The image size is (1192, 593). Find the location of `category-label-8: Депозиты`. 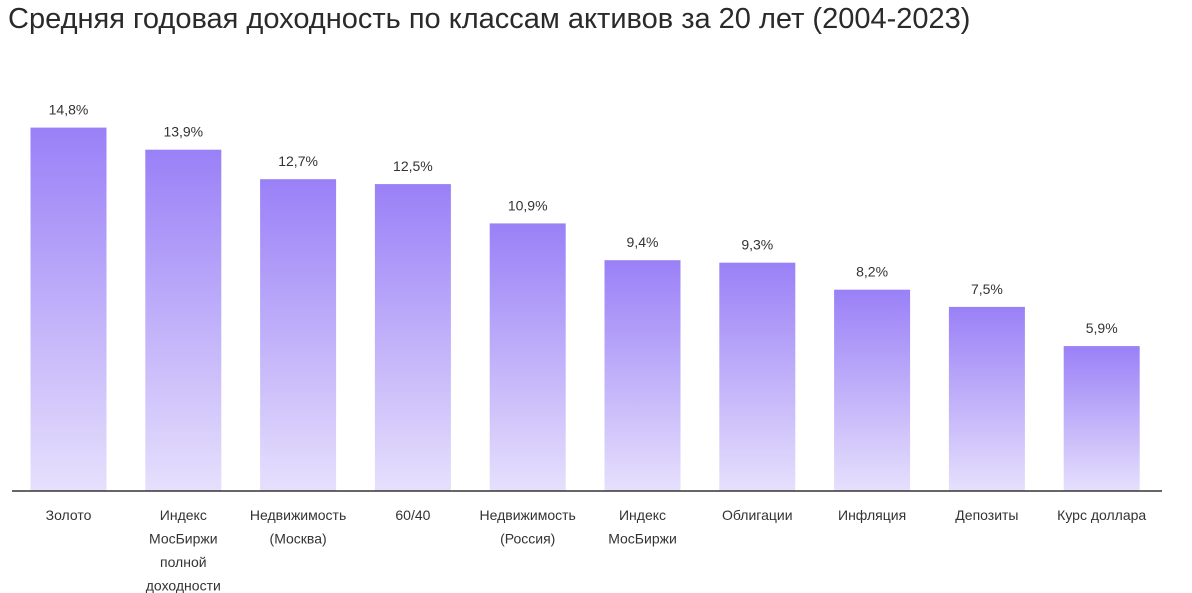

category-label-8: Депозиты is located at coordinates (986, 515).